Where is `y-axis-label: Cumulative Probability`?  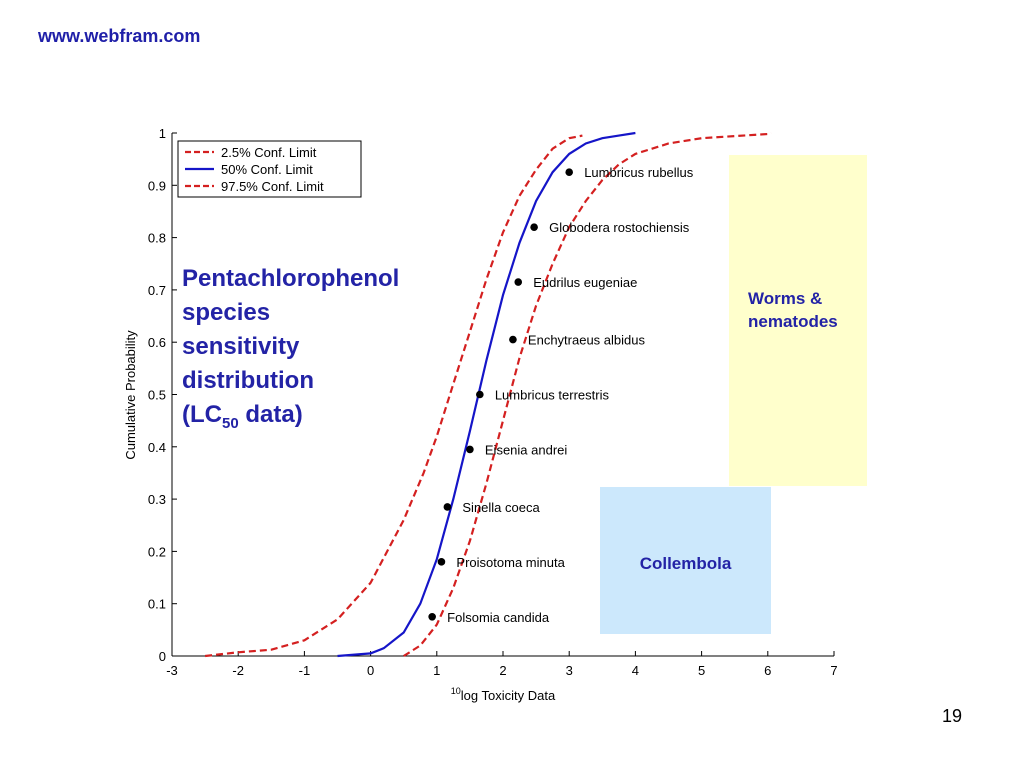
y-axis-label: Cumulative Probability is located at coordinates (130, 395).